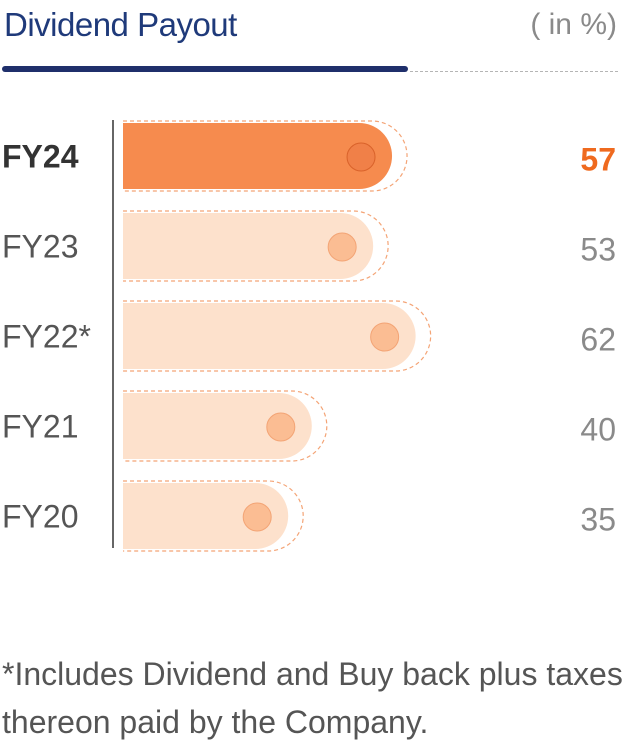  What do you see at coordinates (40, 516) in the screenshot?
I see `category-label: FY20` at bounding box center [40, 516].